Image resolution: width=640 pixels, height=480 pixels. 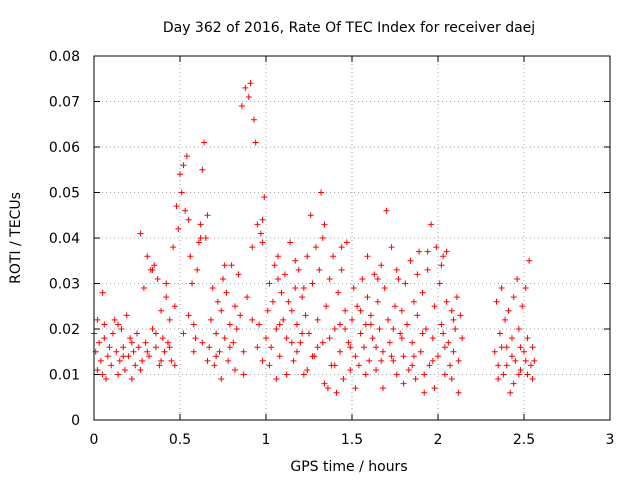 What do you see at coordinates (64, 239) in the screenshot?
I see `y-tick-label: 0.04` at bounding box center [64, 239].